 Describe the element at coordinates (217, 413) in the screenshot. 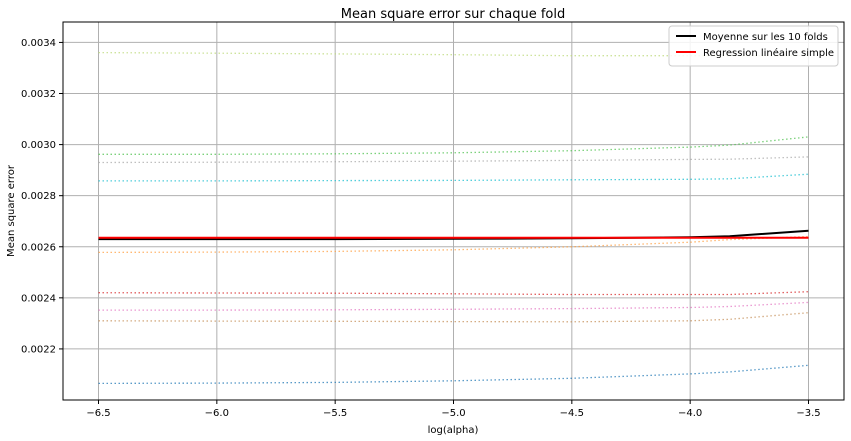

I see `x-tick-label: −6.0` at that location.